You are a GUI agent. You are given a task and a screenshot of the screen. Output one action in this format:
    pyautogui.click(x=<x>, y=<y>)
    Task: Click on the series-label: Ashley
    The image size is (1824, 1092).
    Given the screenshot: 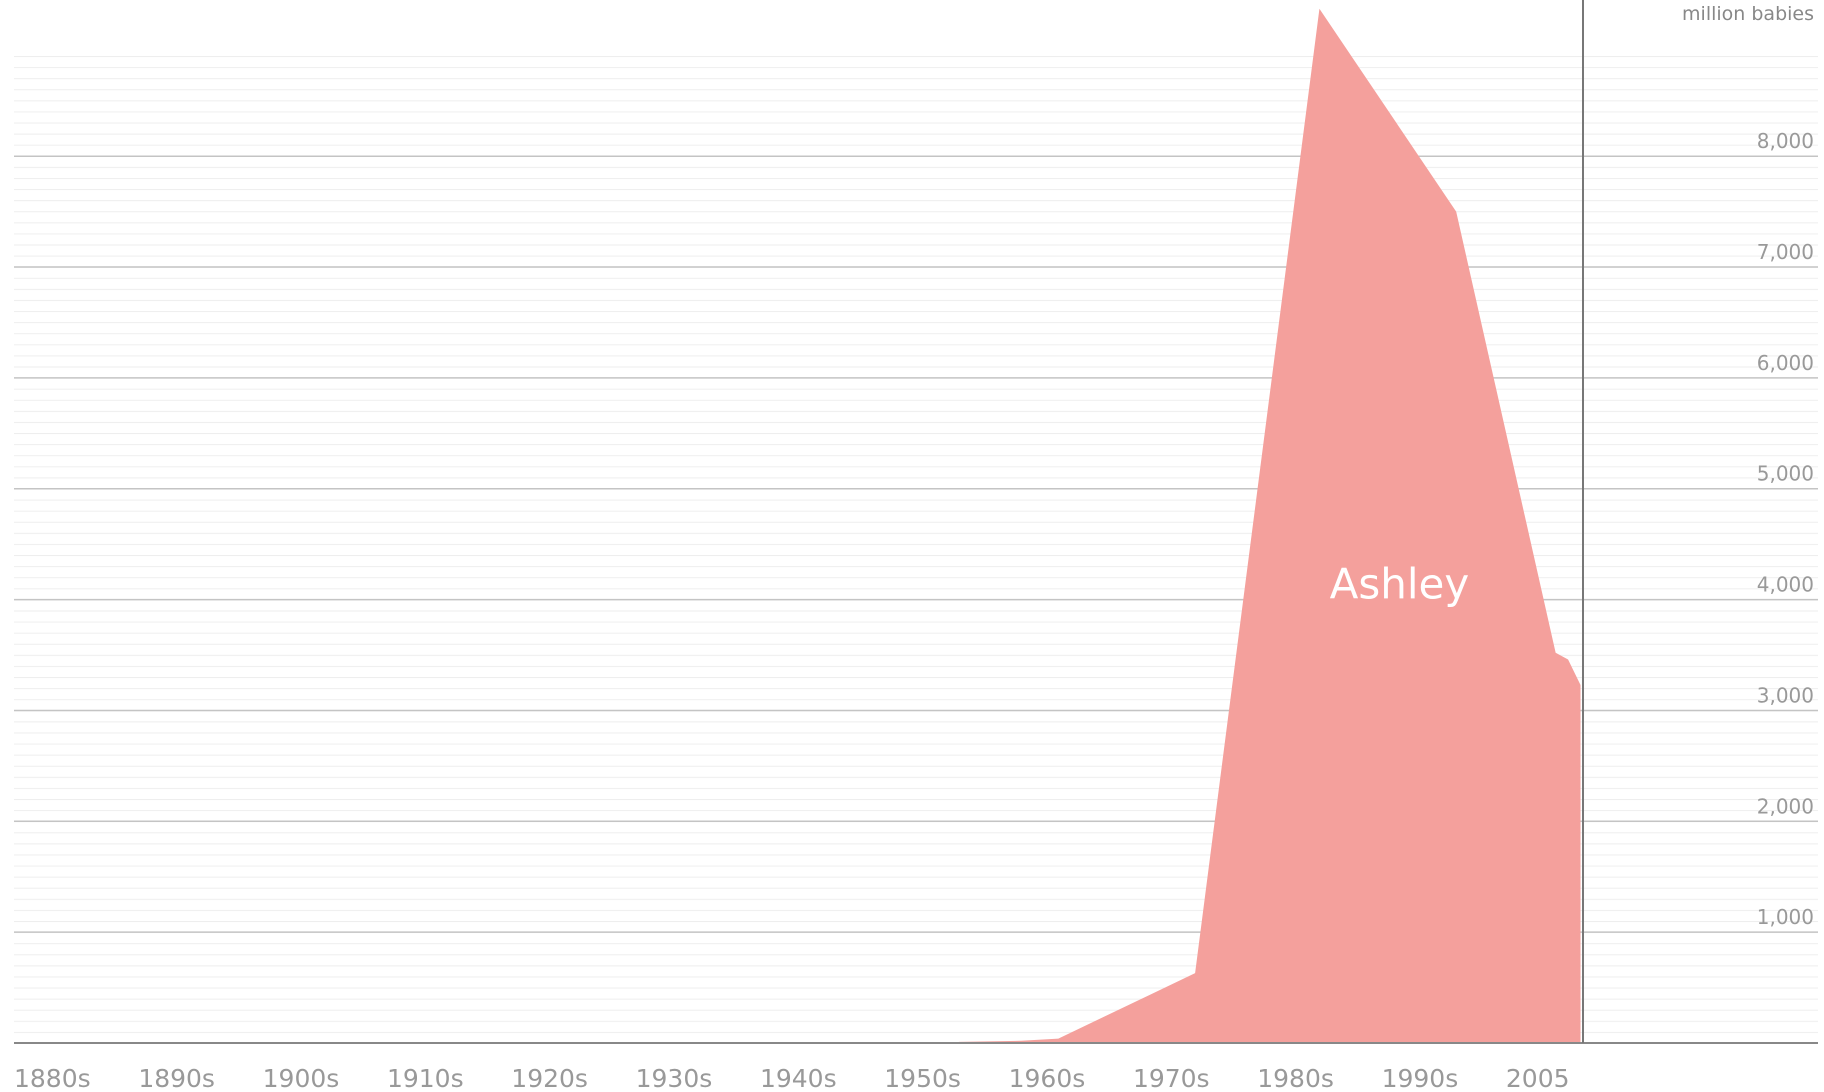 What is the action you would take?
    pyautogui.click(x=1400, y=583)
    